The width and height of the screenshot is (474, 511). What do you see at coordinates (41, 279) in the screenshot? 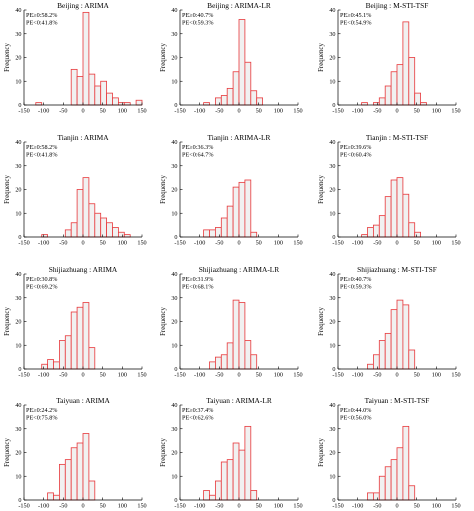
I see `pe-annotation: PE≥0:30.8%` at bounding box center [41, 279].